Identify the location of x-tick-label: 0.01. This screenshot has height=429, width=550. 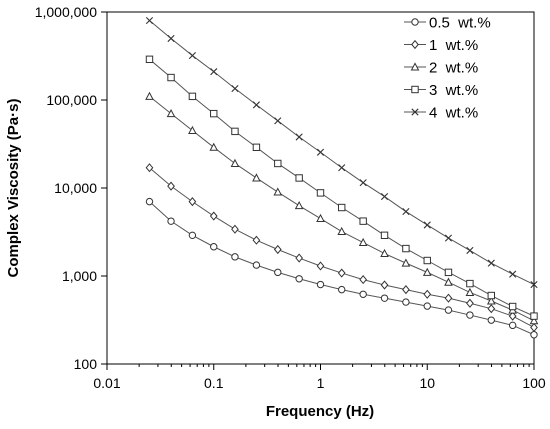
(106, 383).